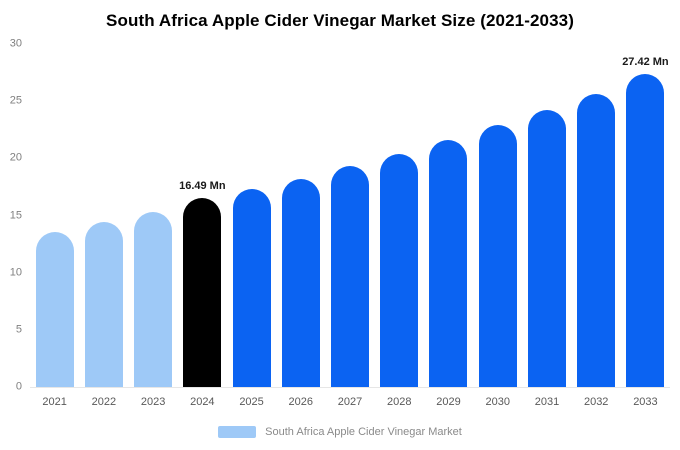 This screenshot has width=680, height=450. I want to click on bar-2028, so click(399, 270).